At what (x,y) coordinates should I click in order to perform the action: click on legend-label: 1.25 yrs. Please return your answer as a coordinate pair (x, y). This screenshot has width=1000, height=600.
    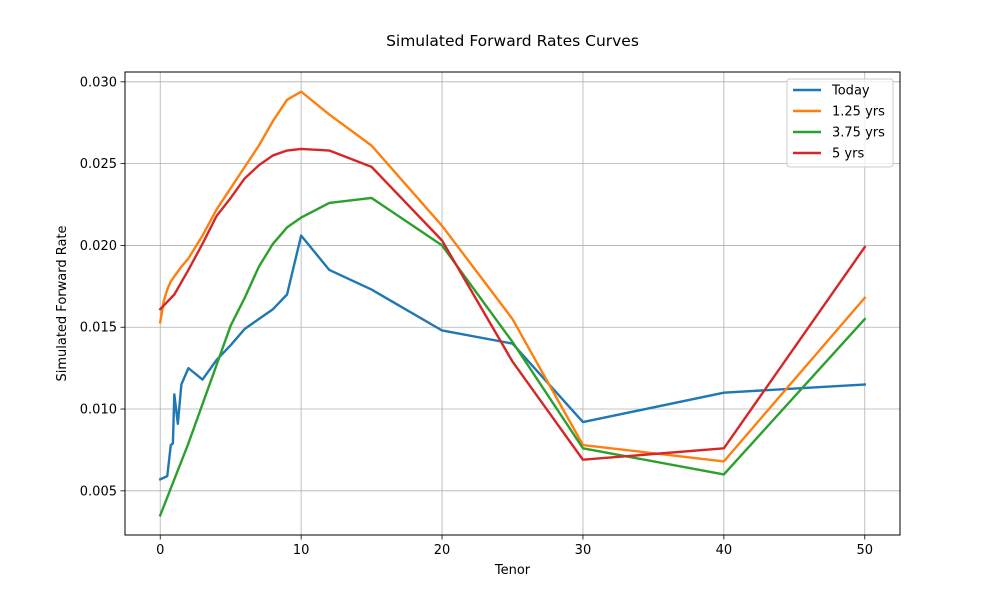
    Looking at the image, I should click on (858, 112).